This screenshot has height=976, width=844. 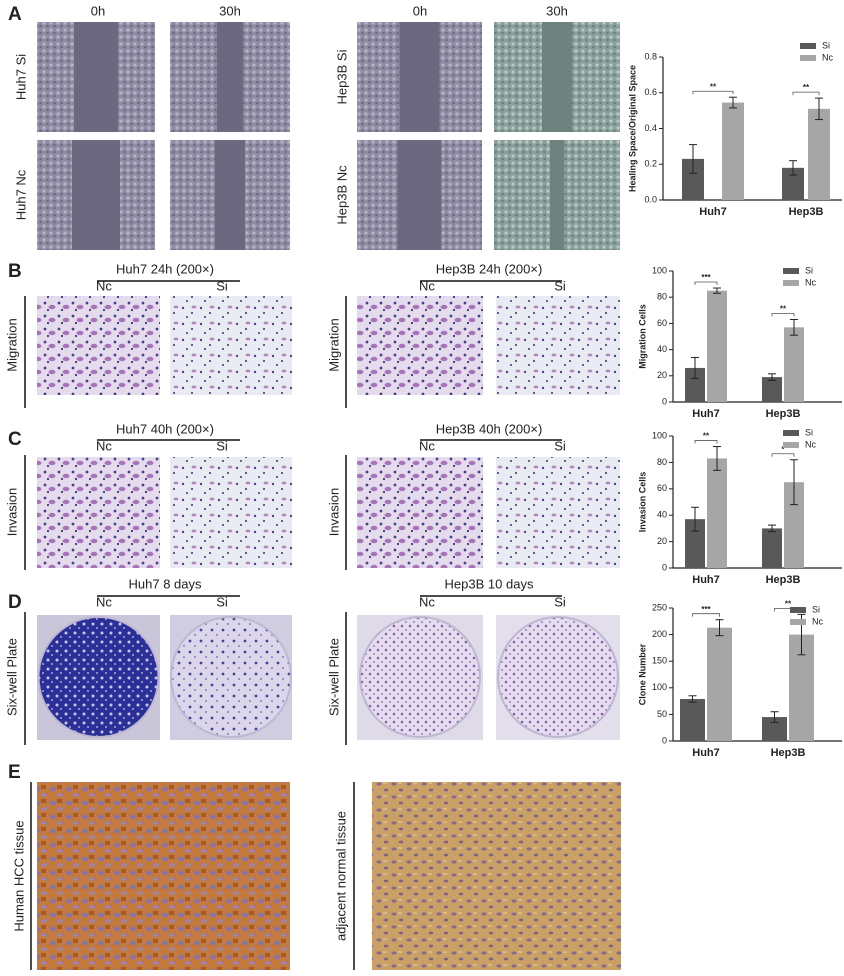 I want to click on row-label: Invasion, so click(x=333, y=512).